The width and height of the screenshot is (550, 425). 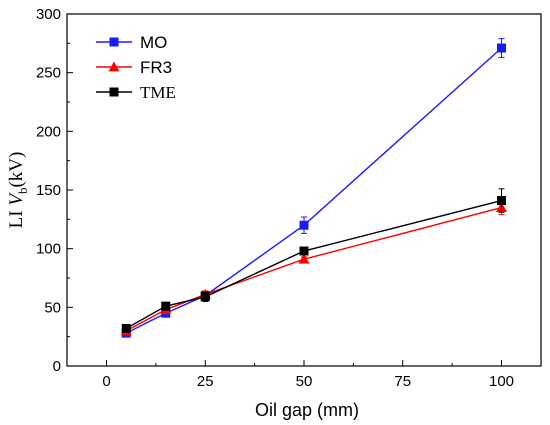 I want to click on legend-label: TME, so click(x=158, y=92).